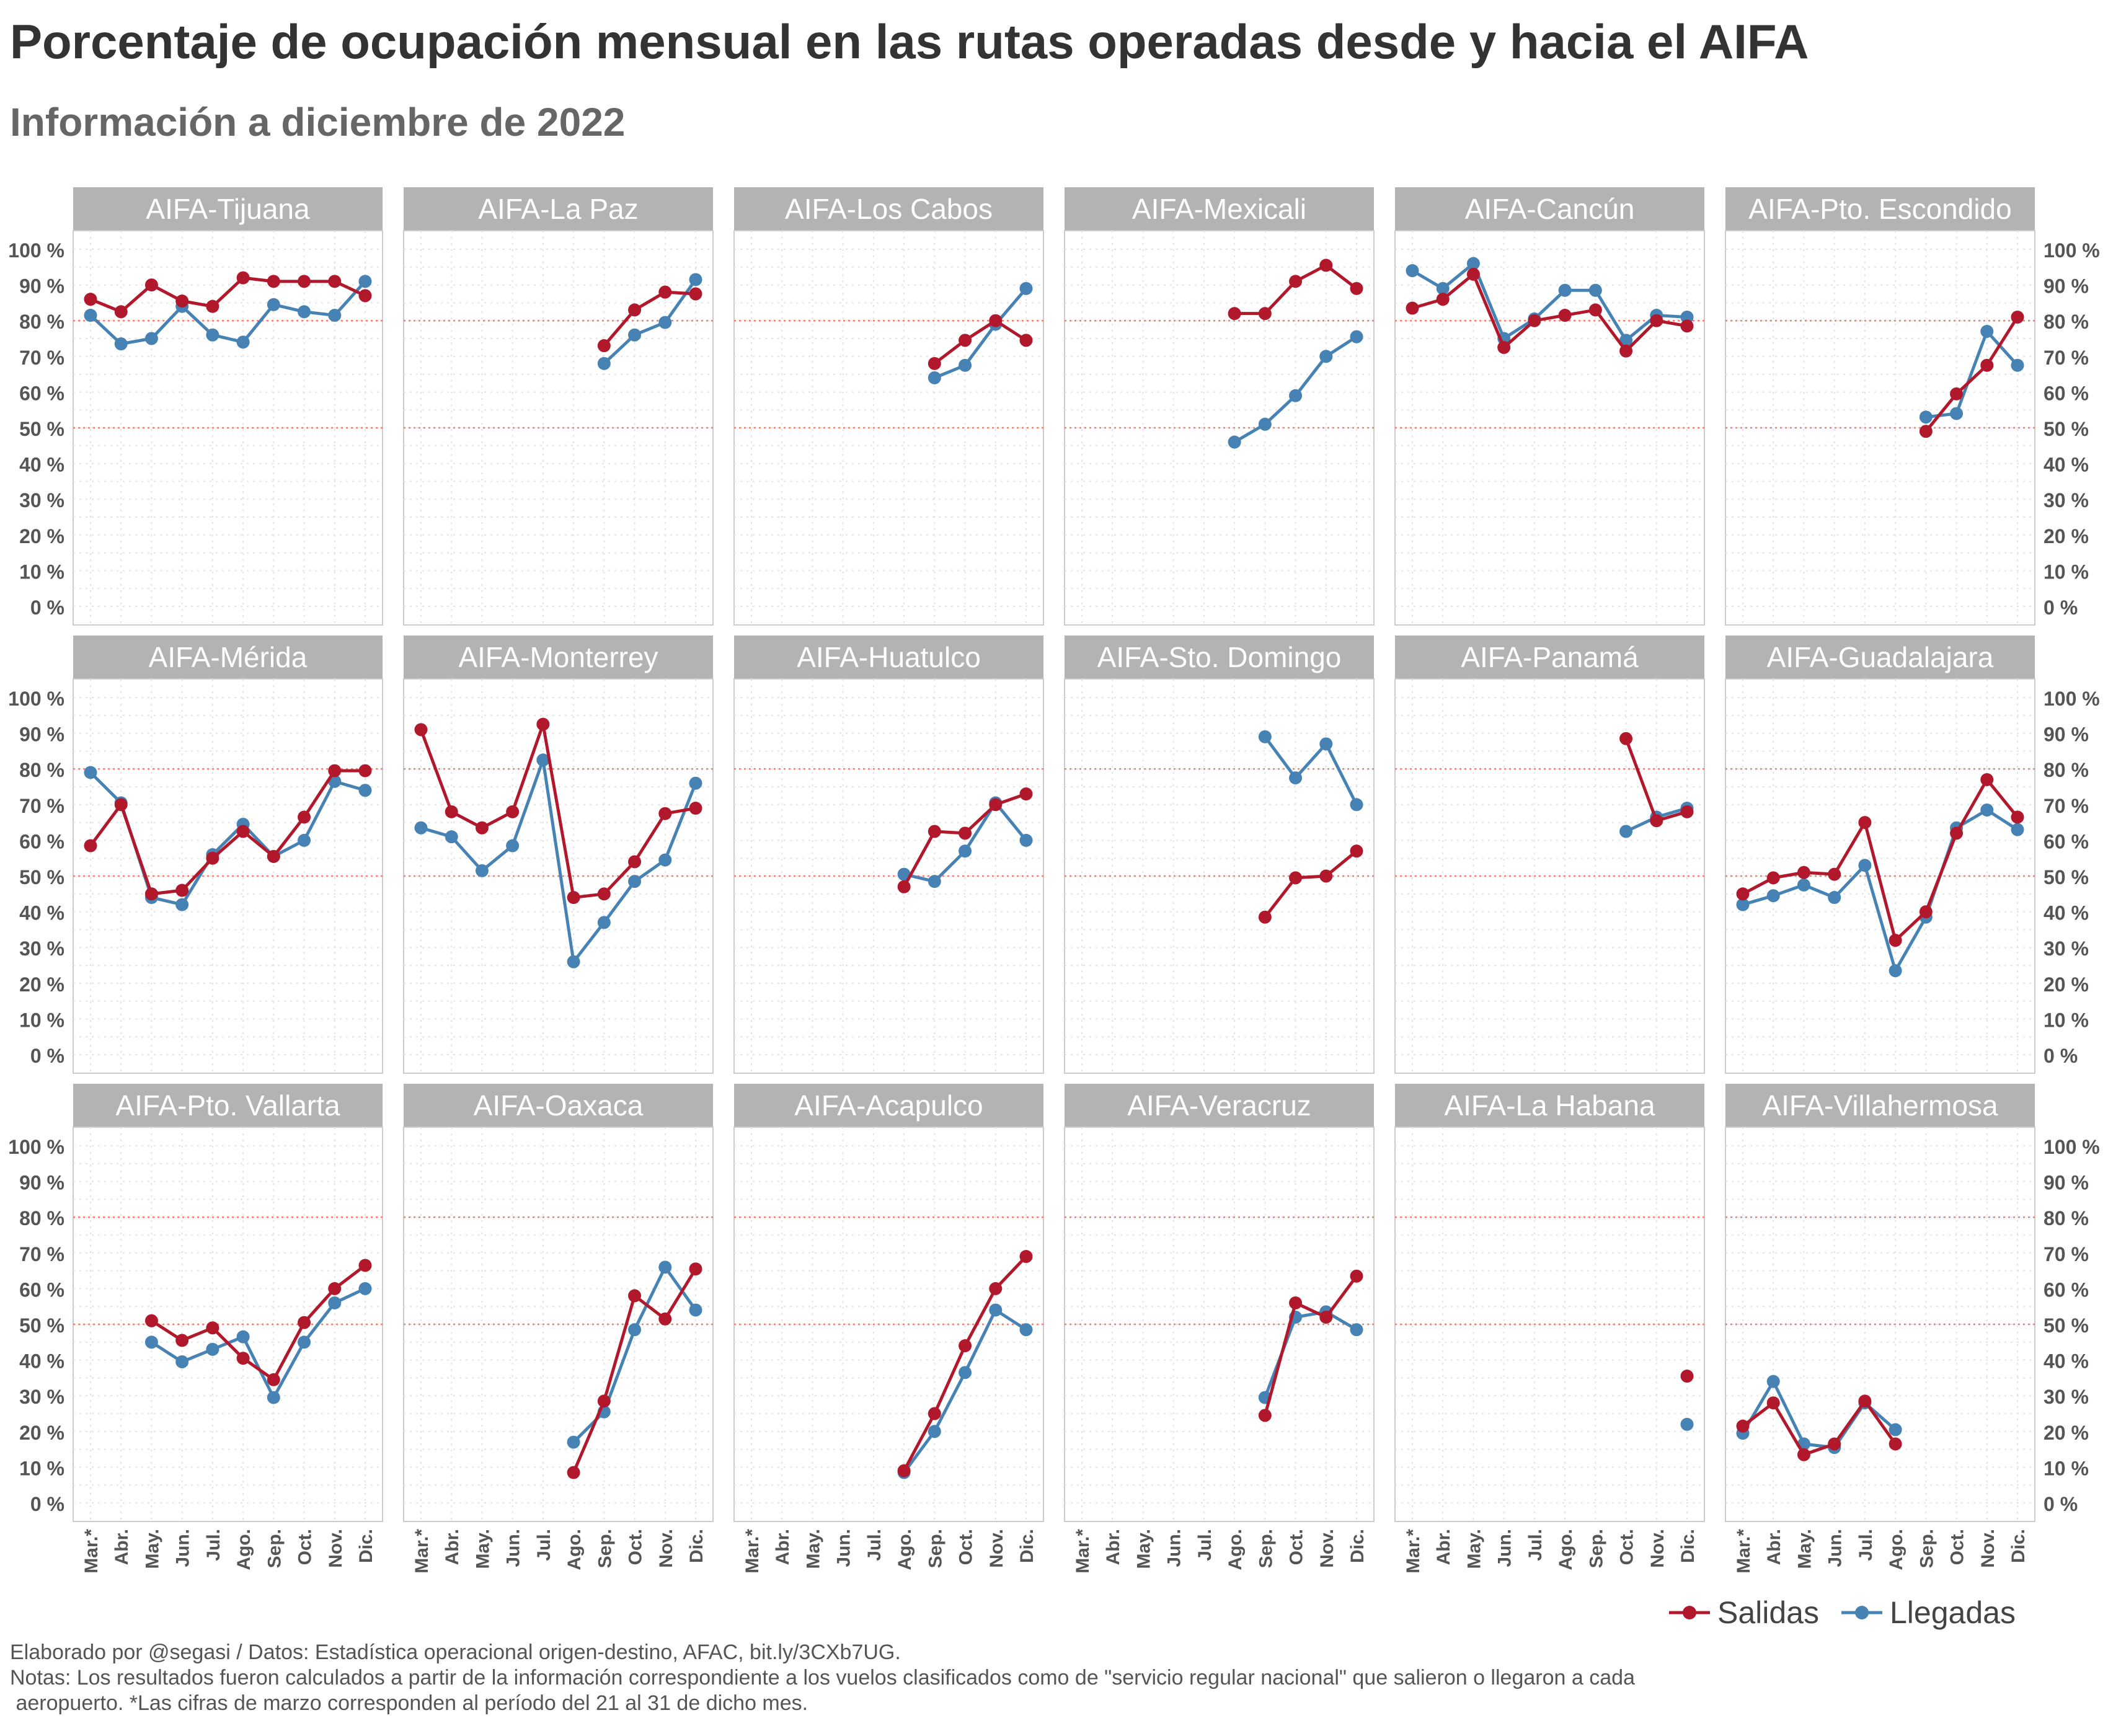 Image resolution: width=2108 pixels, height=1736 pixels. What do you see at coordinates (227, 1105) in the screenshot?
I see `facet-title: AIFA-Pto. Vallarta` at bounding box center [227, 1105].